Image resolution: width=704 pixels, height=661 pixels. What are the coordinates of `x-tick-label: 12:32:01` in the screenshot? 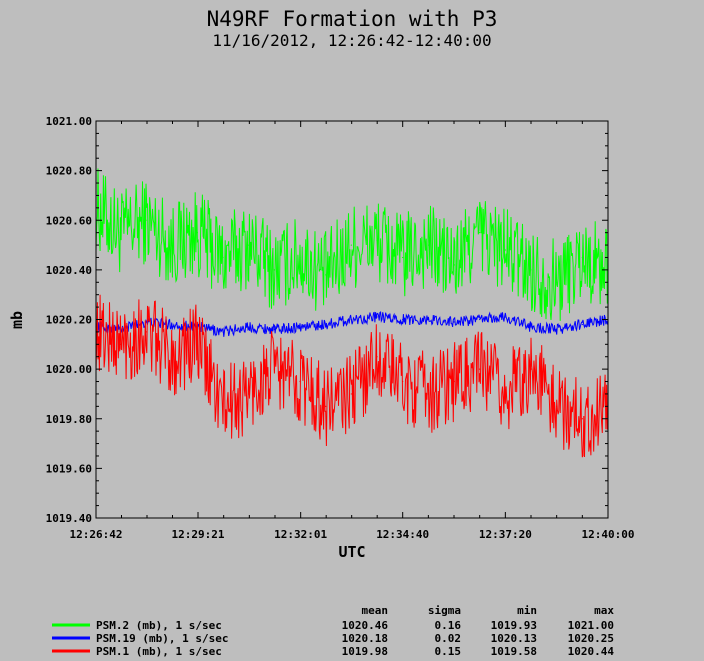 It's located at (300, 534).